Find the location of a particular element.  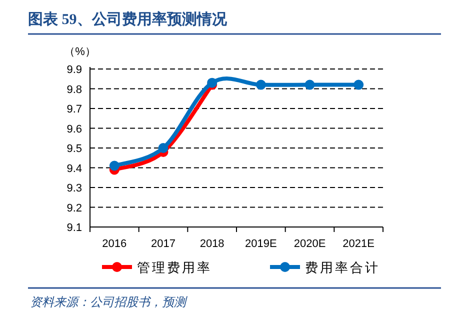

y-tick-label: 9.9 is located at coordinates (74, 70).